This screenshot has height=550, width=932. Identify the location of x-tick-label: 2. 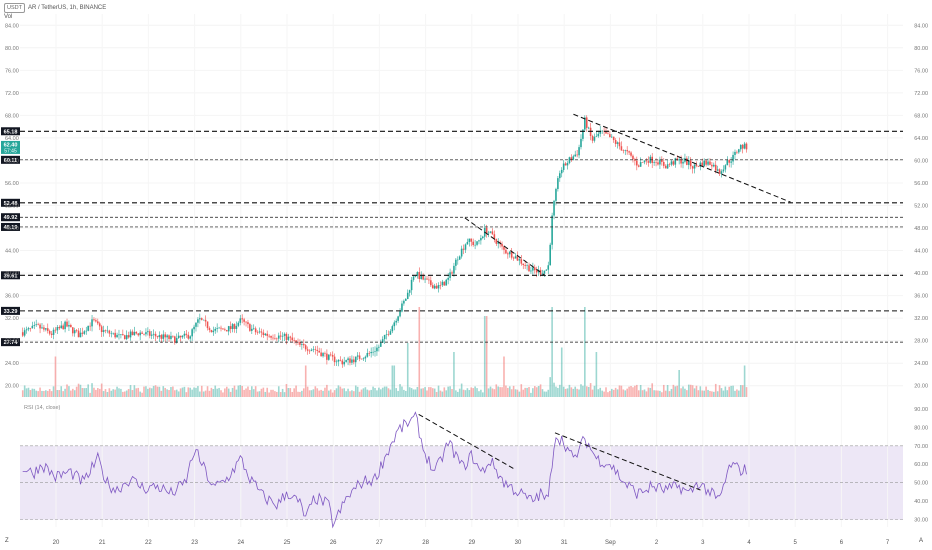
(657, 543).